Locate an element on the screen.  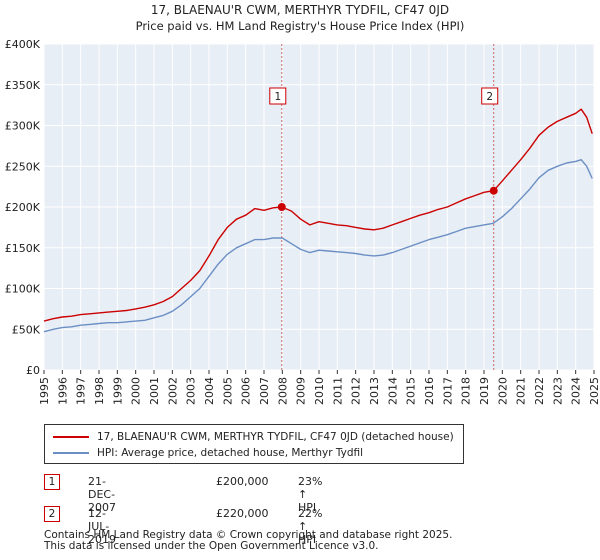
sale-date: 12-JUL-2019 is located at coordinates (102, 526).